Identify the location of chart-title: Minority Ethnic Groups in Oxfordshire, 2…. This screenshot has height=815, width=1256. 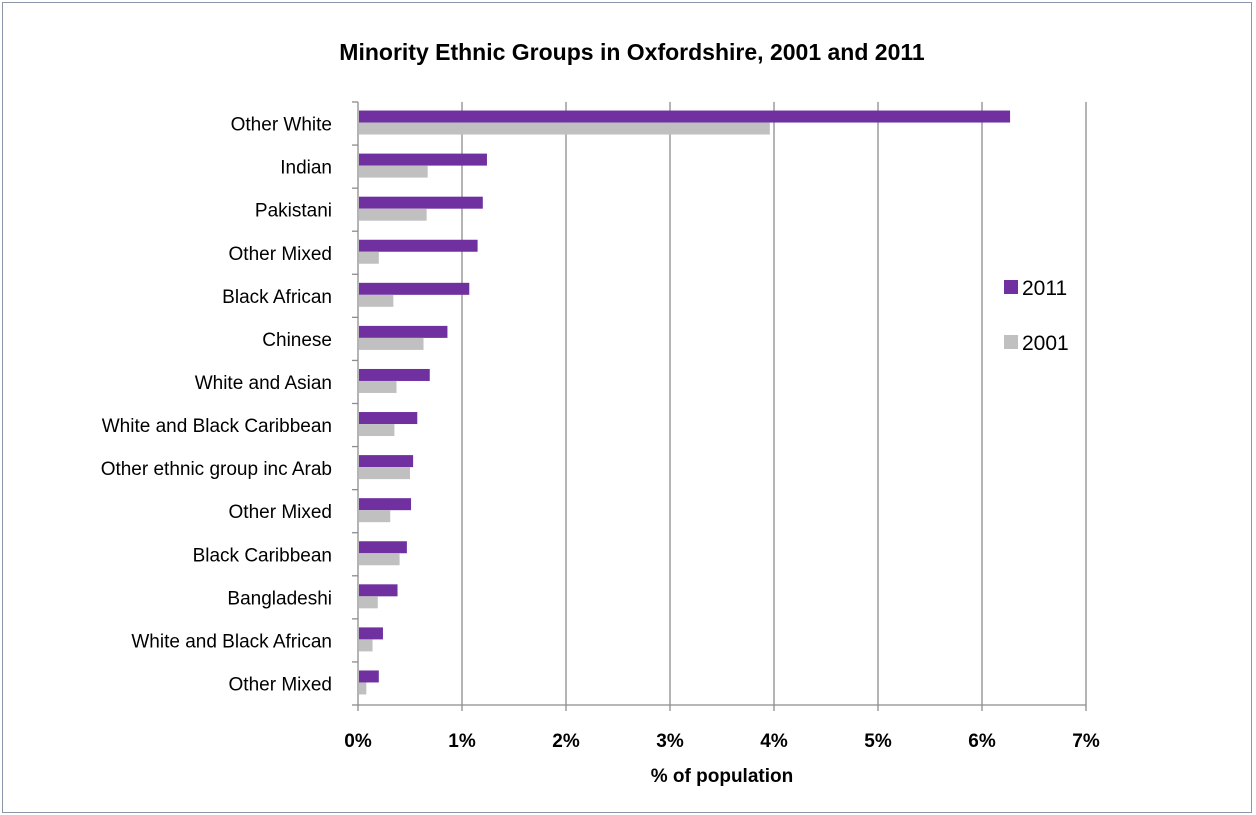
(632, 52).